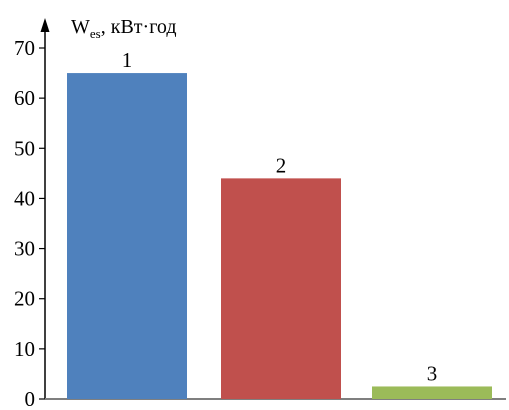  Describe the element at coordinates (45, 25) in the screenshot. I see `y-axis-arrow` at that location.